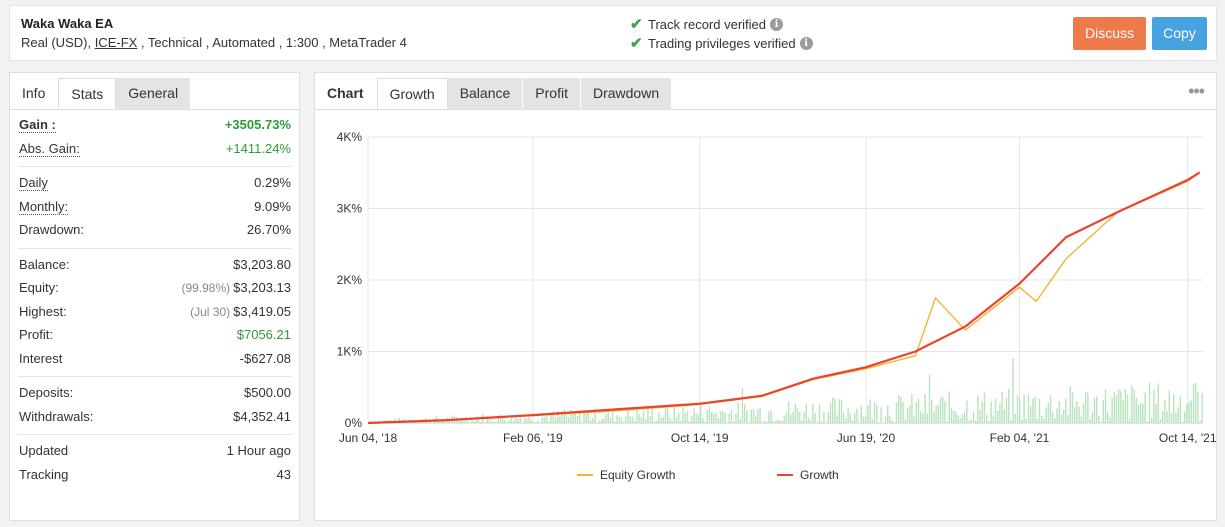 The image size is (1225, 527). Describe the element at coordinates (412, 93) in the screenshot. I see `tab-growth: Growth` at that location.